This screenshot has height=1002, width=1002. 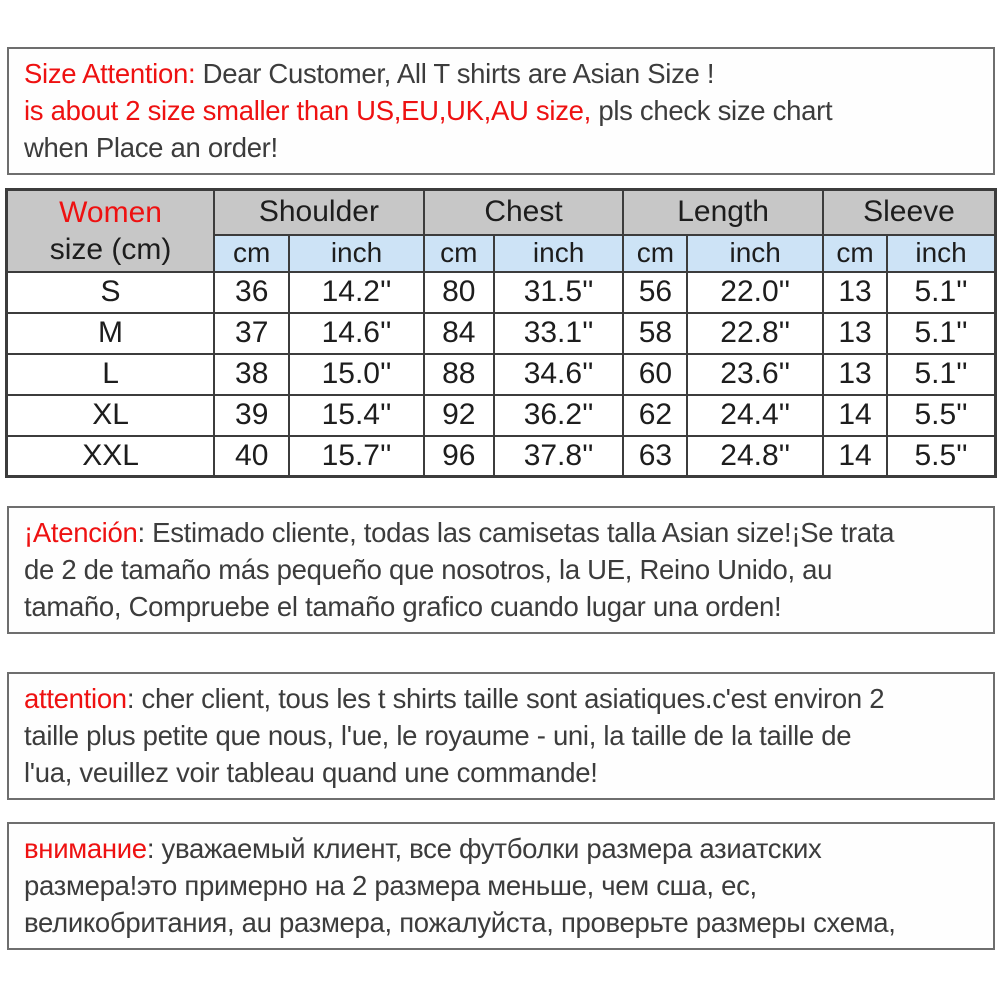 I want to click on column-group-length: Length, so click(x=723, y=212).